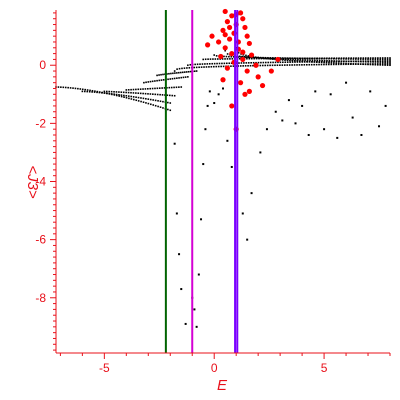 The image size is (400, 400). What do you see at coordinates (40, 123) in the screenshot?
I see `y-tick-label: -2` at bounding box center [40, 123].